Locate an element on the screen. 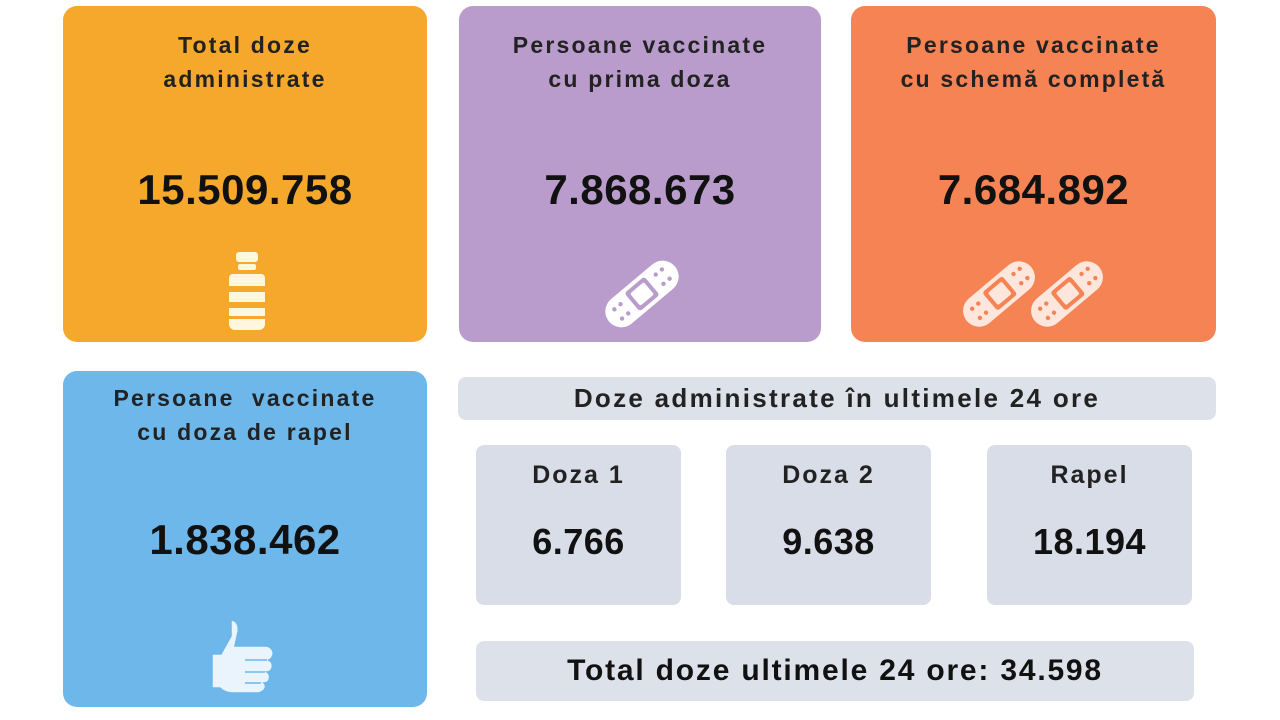  booster-value: 1.838.462 is located at coordinates (245, 539).